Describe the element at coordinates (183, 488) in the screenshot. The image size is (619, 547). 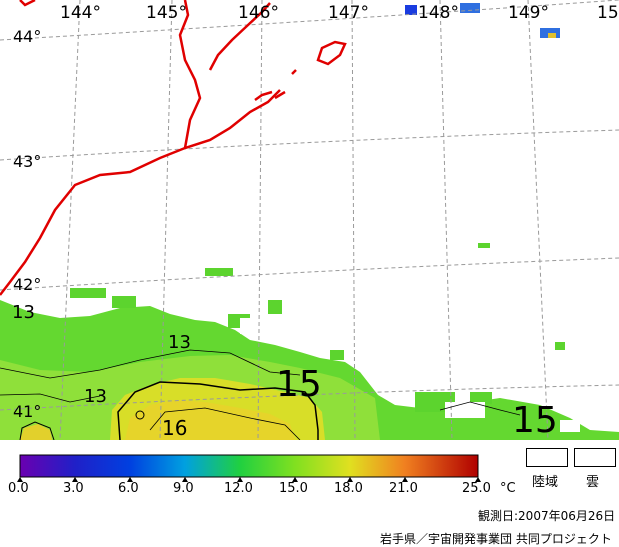
I see `tick-label-9: 9.0` at that location.